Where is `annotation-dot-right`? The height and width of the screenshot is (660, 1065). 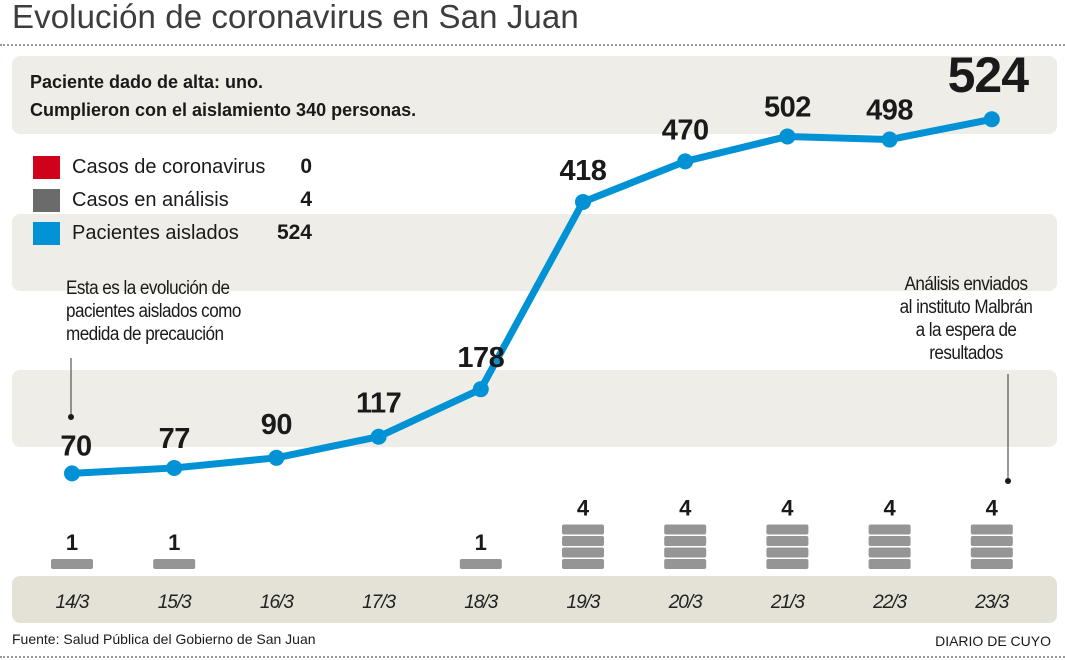 annotation-dot-right is located at coordinates (1008, 481).